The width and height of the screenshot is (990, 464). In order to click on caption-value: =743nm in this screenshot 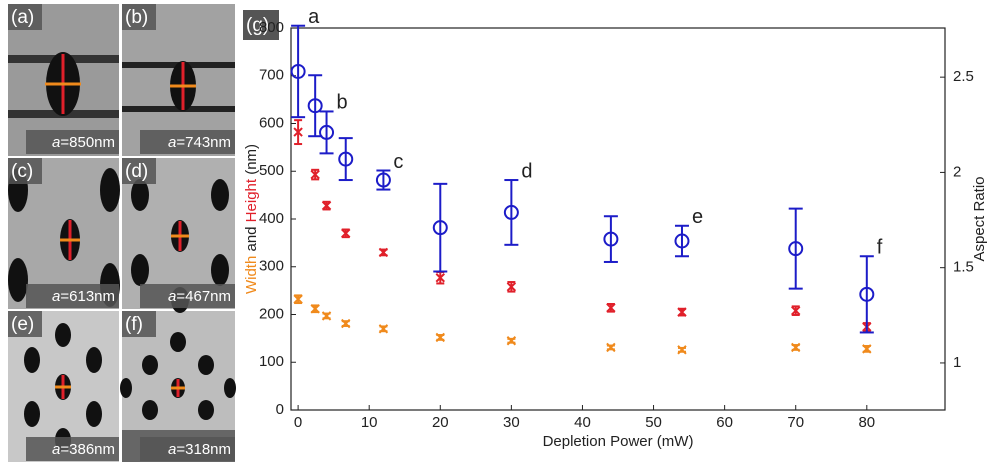, I will do `click(203, 142)`.